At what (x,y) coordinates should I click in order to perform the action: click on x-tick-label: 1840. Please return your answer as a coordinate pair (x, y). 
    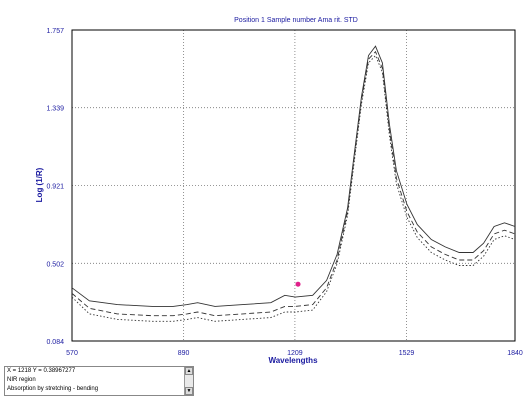
    Looking at the image, I should click on (515, 353).